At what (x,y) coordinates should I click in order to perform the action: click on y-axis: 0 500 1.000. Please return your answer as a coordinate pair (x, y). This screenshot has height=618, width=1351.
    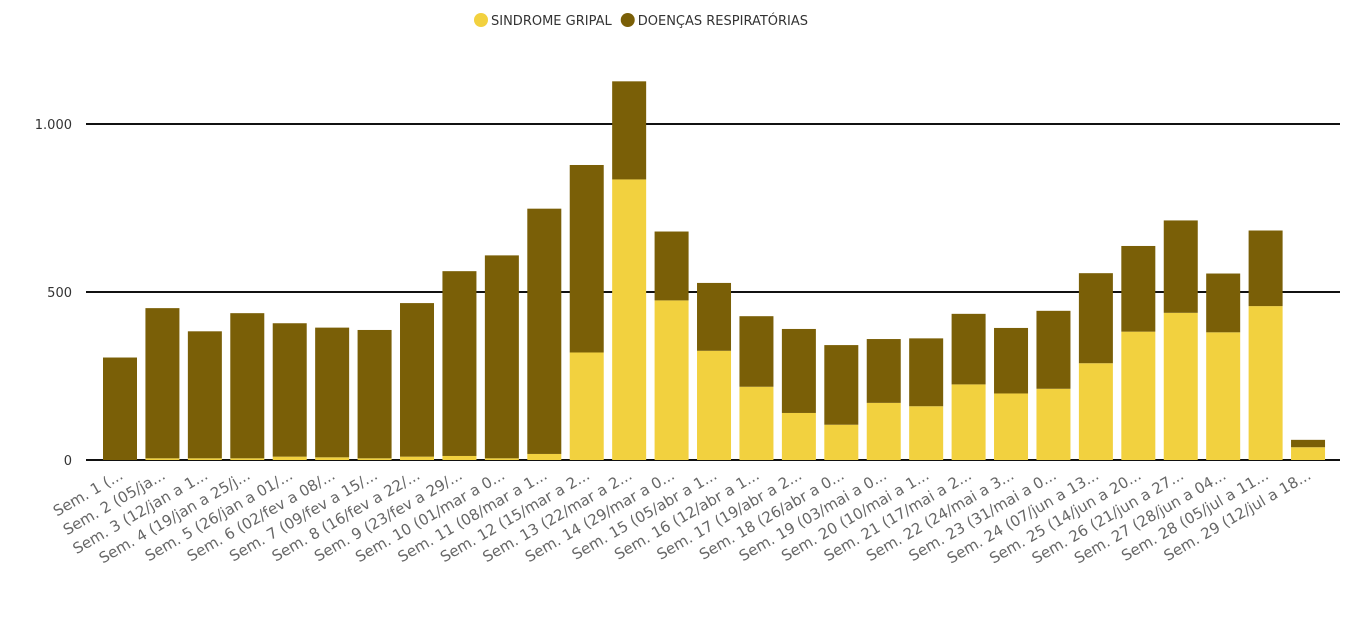
    Looking at the image, I should click on (53, 293).